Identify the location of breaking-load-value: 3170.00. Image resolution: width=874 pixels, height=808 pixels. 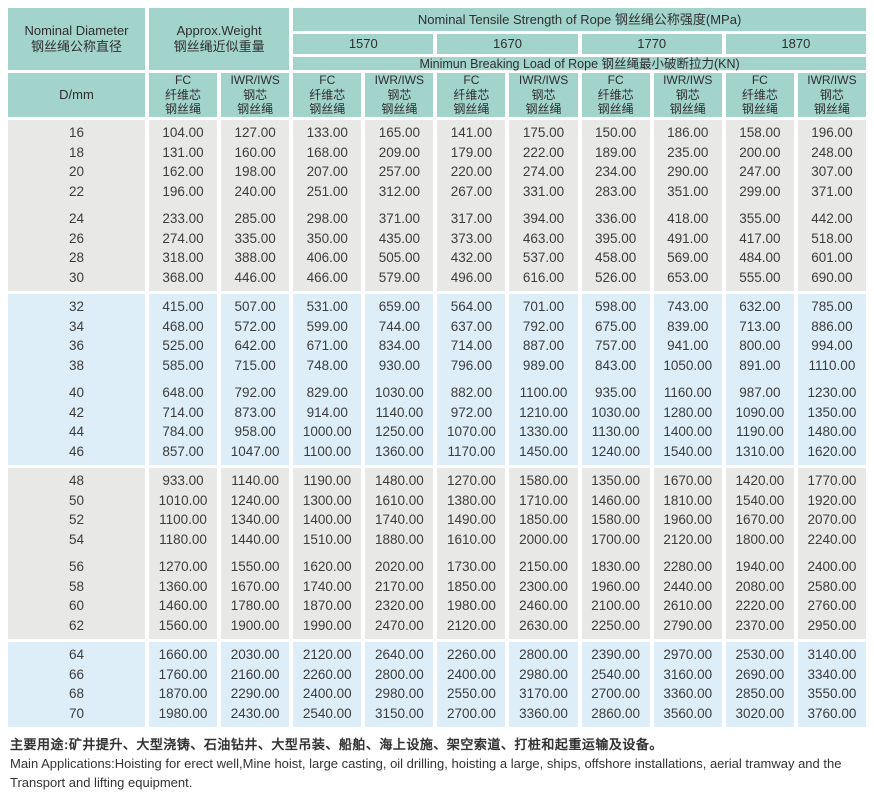
(543, 693).